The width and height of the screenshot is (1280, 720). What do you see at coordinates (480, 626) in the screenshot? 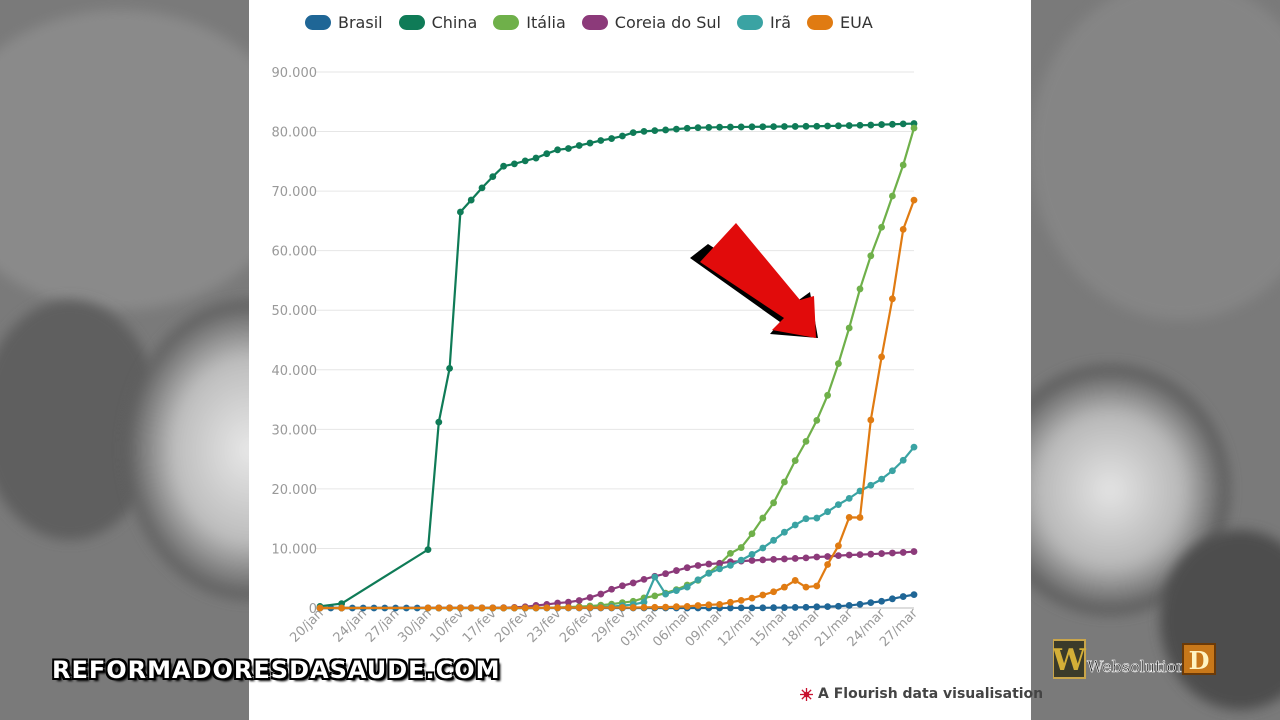
I see `x-tick-label: 17/fev` at bounding box center [480, 626].